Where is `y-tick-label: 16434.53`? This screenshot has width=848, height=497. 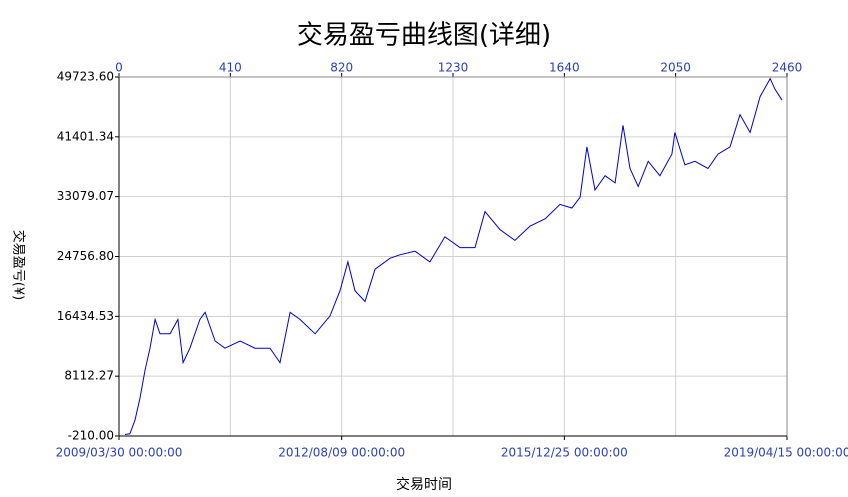
y-tick-label: 16434.53 is located at coordinates (85, 316).